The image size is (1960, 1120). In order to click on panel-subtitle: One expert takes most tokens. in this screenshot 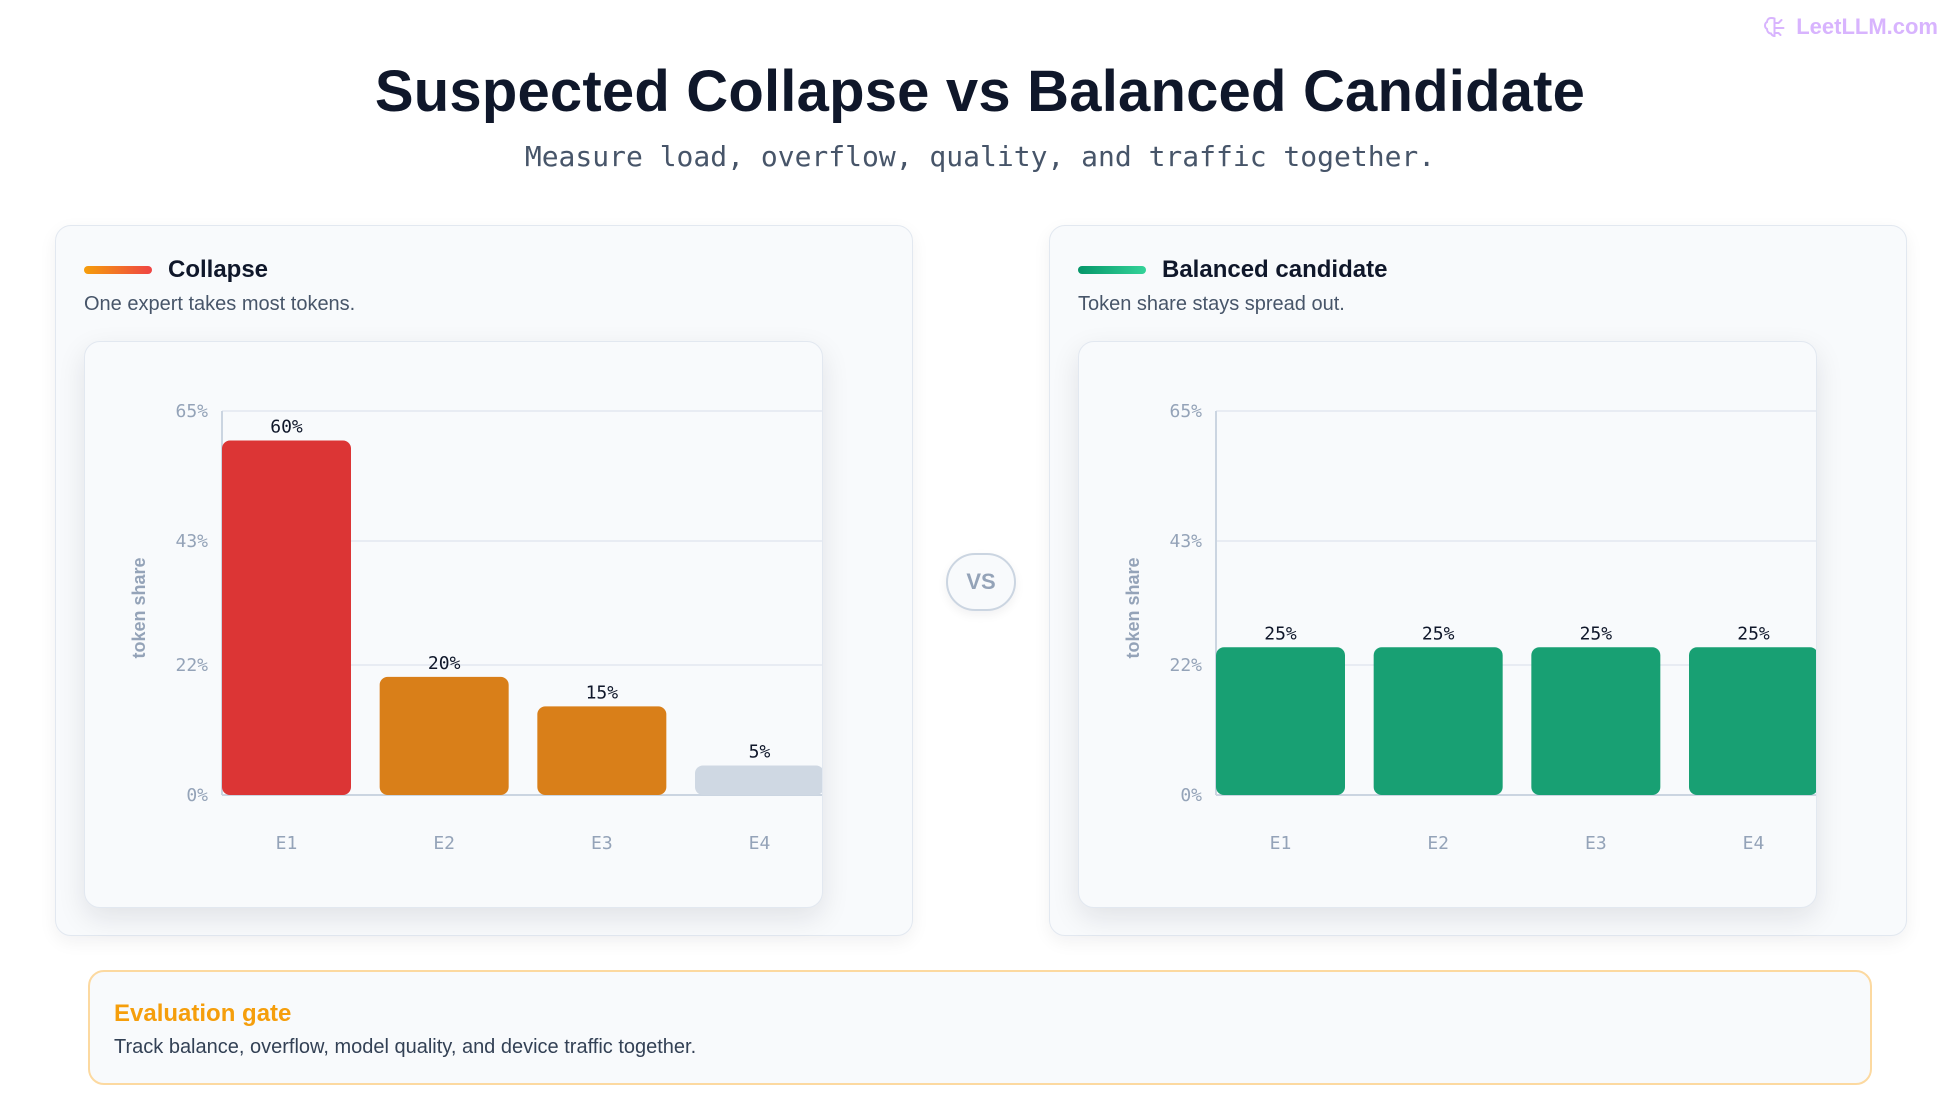, I will do `click(220, 304)`.